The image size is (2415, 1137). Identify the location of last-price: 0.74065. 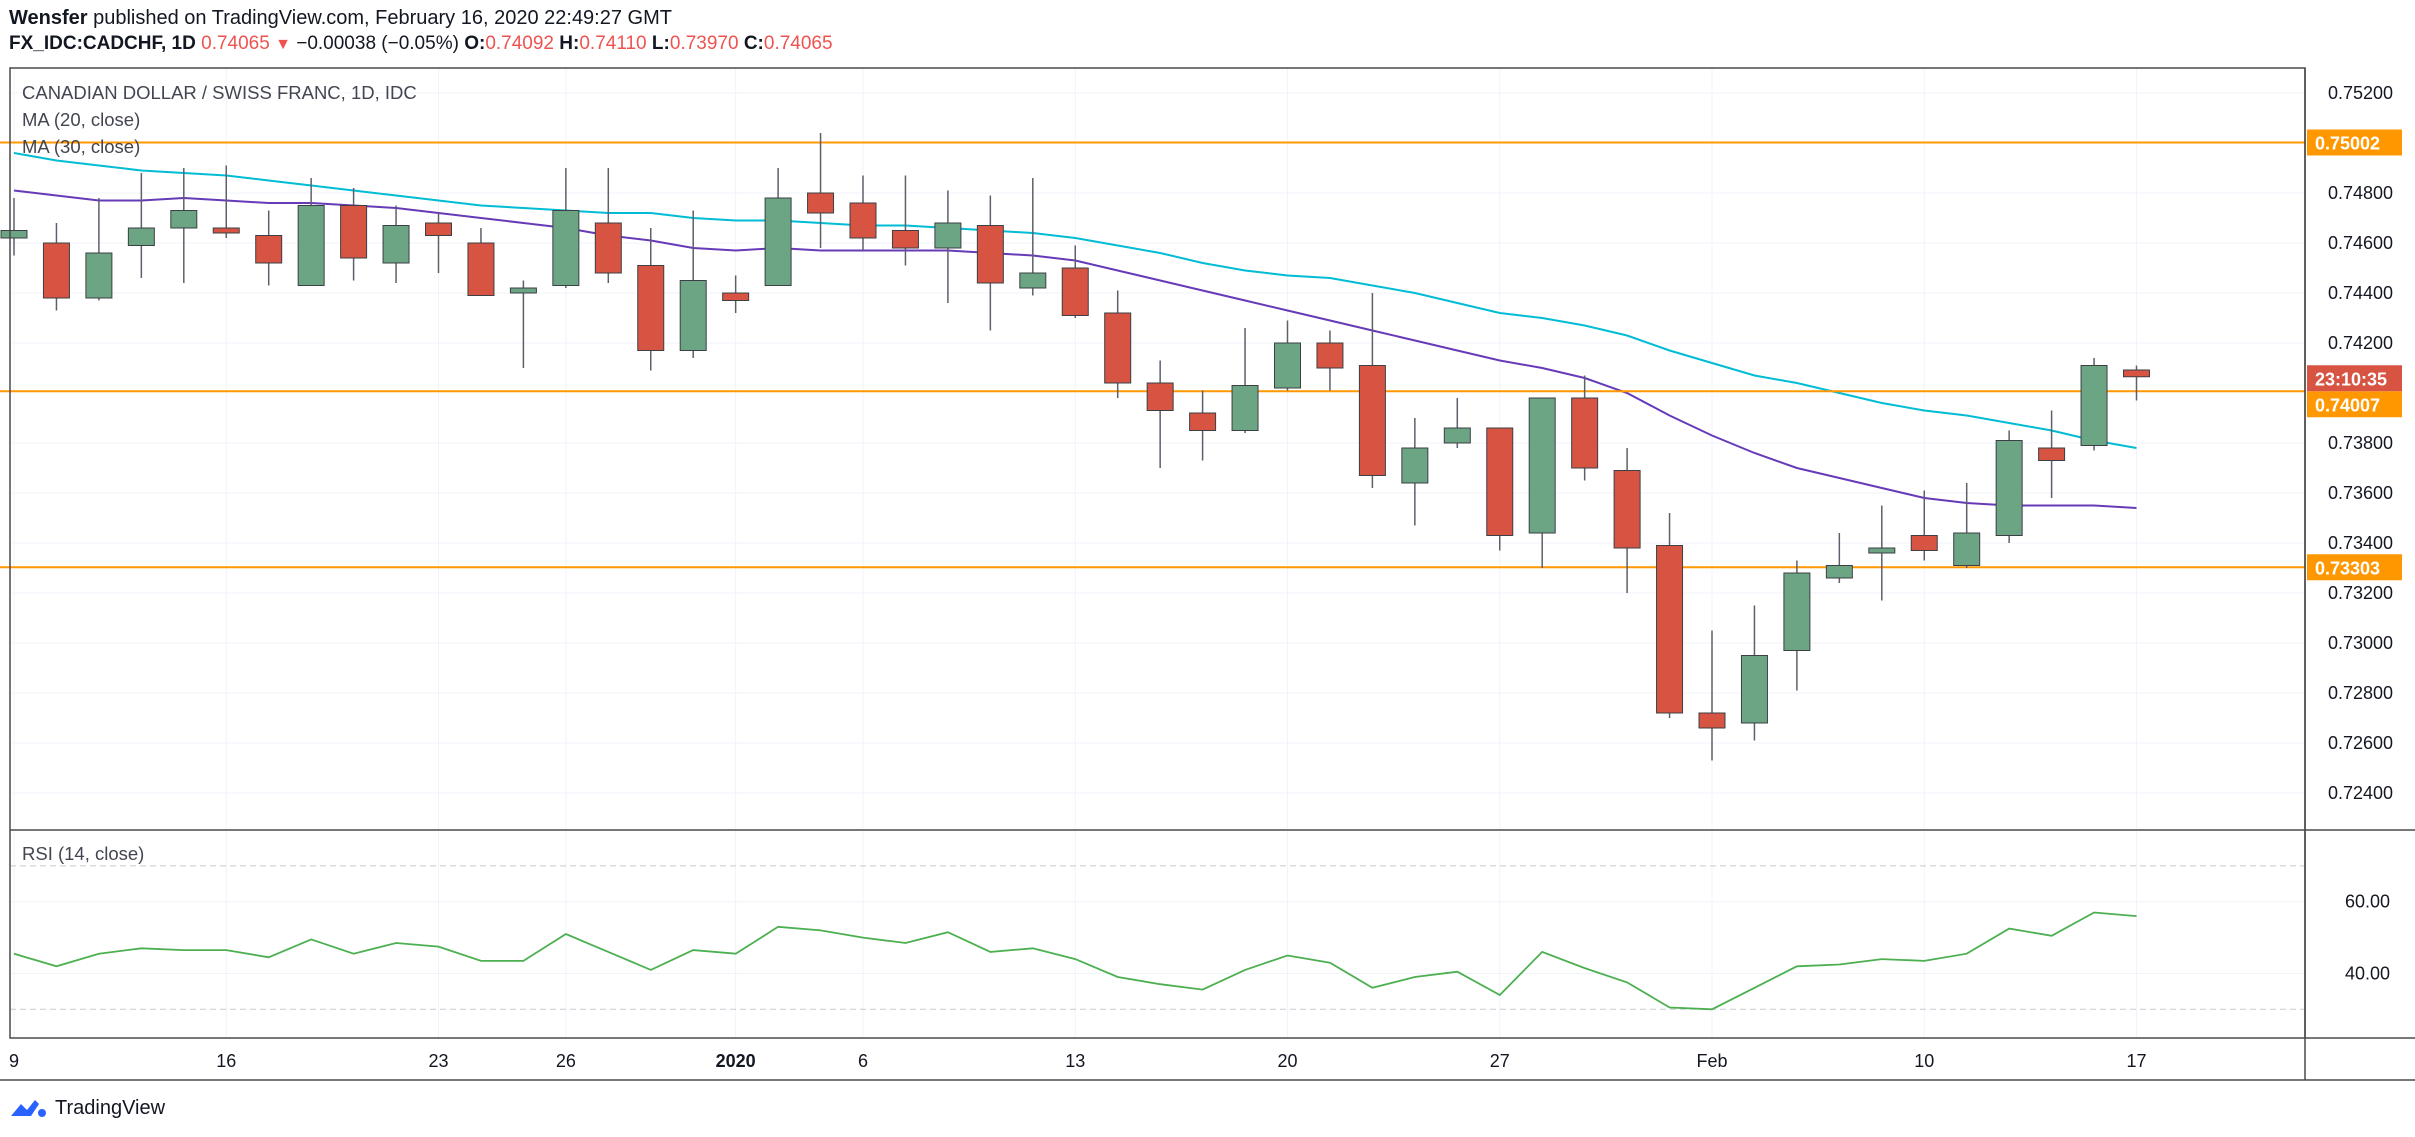
(235, 43).